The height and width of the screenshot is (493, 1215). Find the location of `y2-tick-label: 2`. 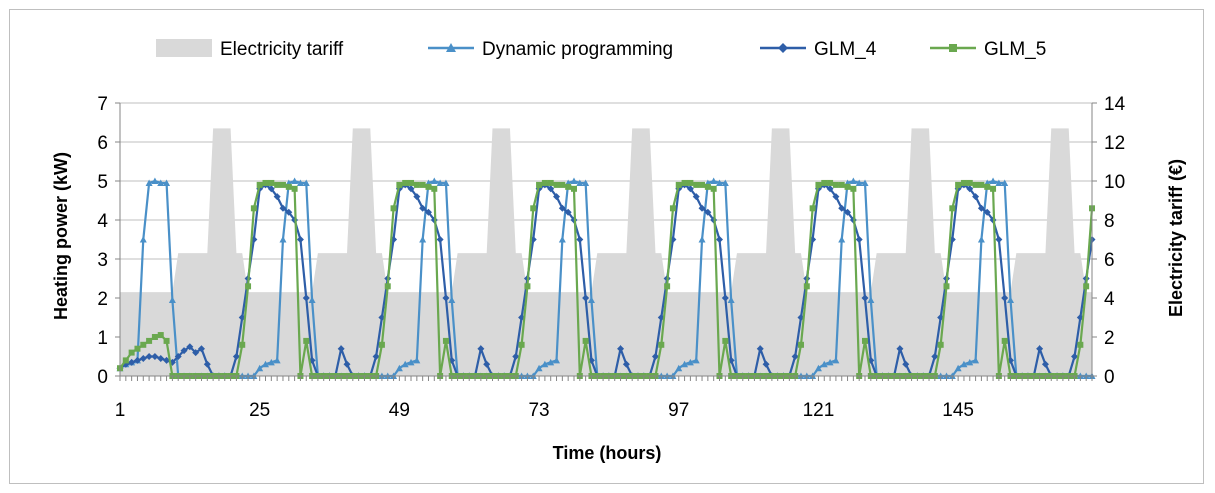

y2-tick-label: 2 is located at coordinates (1109, 338).